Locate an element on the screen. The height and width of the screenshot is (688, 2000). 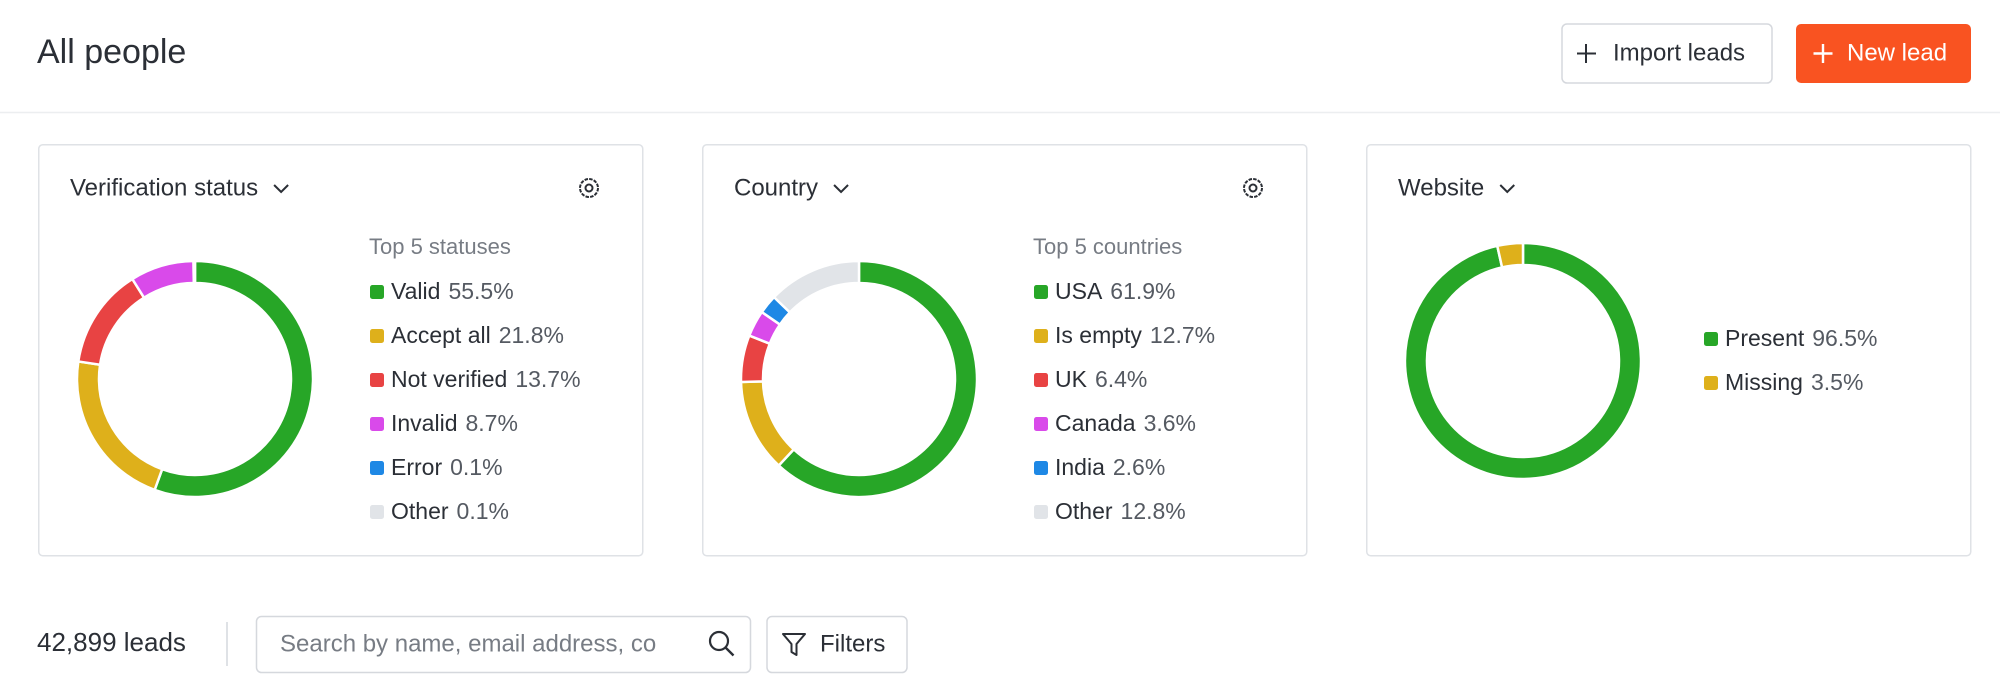
legend-item: UK 6.4% is located at coordinates (1101, 379).